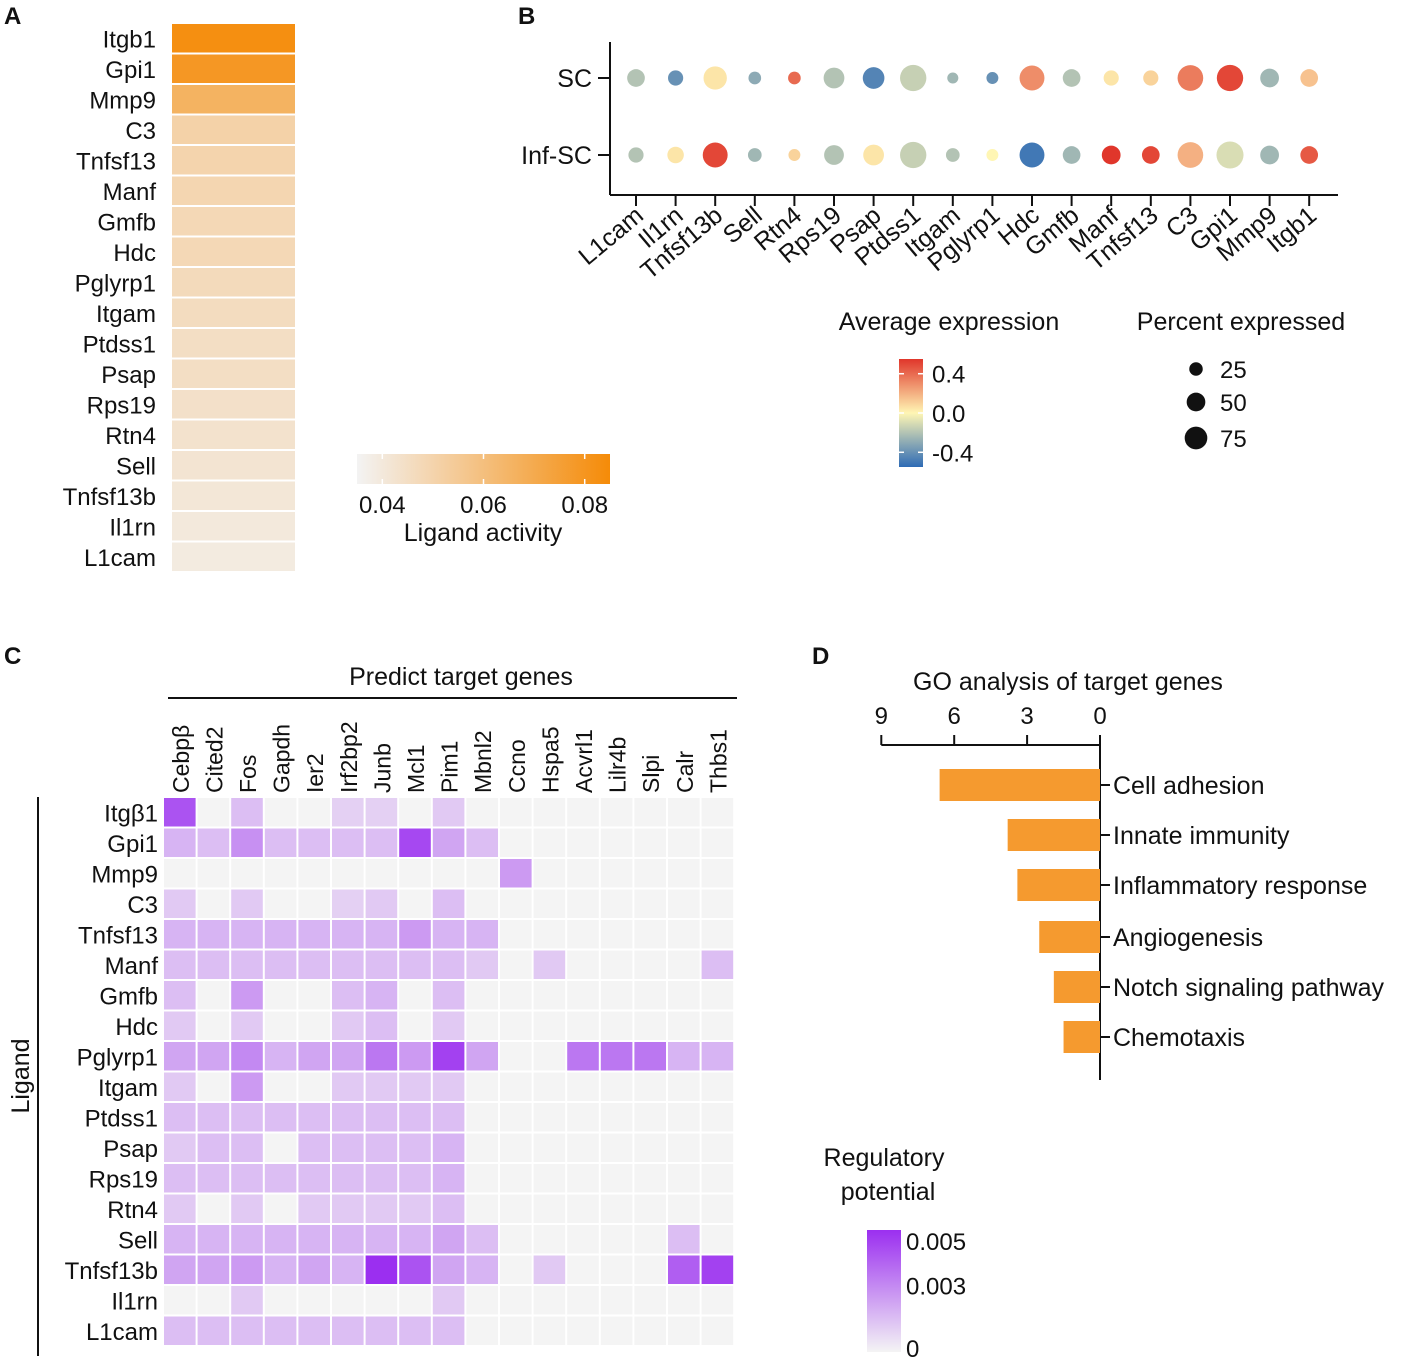  I want to click on regulatory-cell-rps19-junb, so click(381, 1178).